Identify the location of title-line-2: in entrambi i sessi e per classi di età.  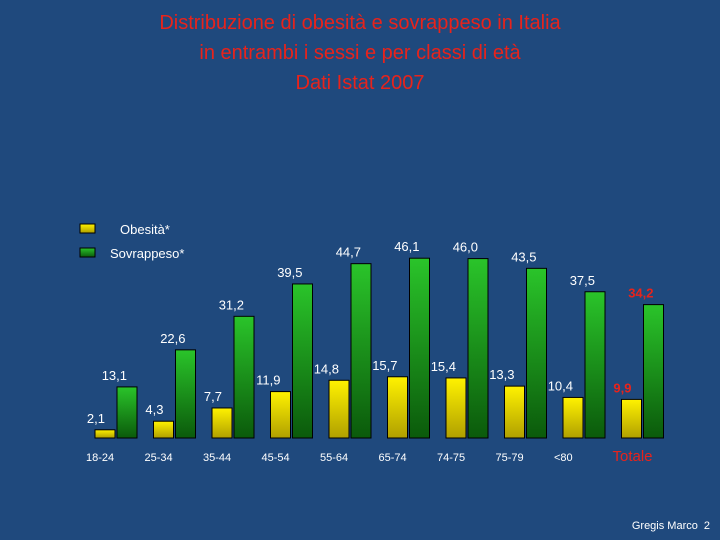
(360, 53).